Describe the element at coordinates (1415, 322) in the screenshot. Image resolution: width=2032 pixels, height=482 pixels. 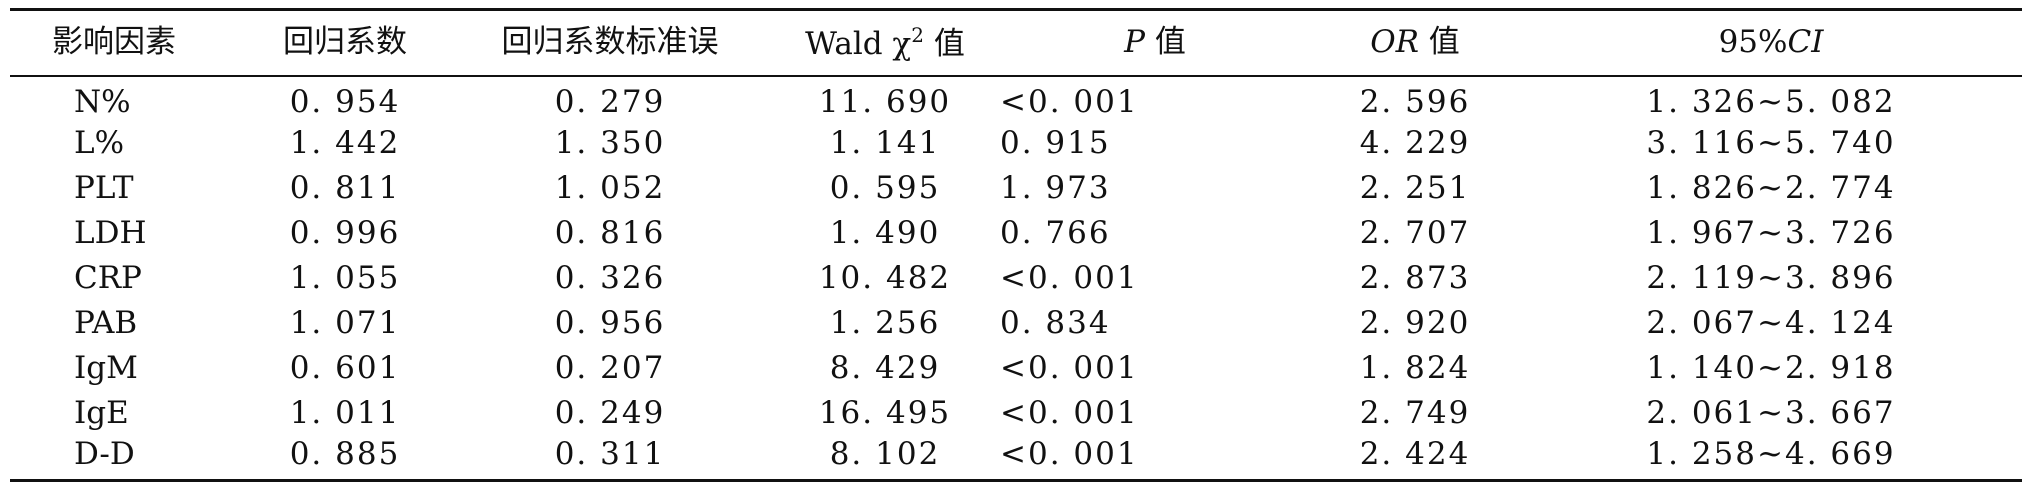
I see `cell-or: 2. 920` at that location.